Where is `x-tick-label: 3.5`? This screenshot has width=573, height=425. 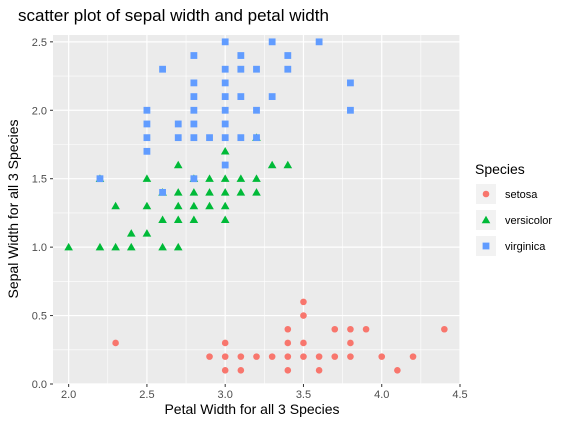 x-tick-label: 3.5 is located at coordinates (303, 395).